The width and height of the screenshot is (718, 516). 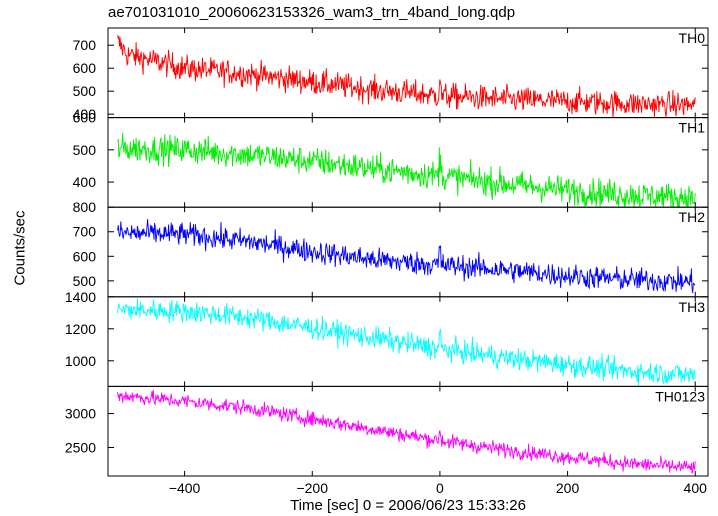 What do you see at coordinates (692, 128) in the screenshot?
I see `panel-label-th1: TH1` at bounding box center [692, 128].